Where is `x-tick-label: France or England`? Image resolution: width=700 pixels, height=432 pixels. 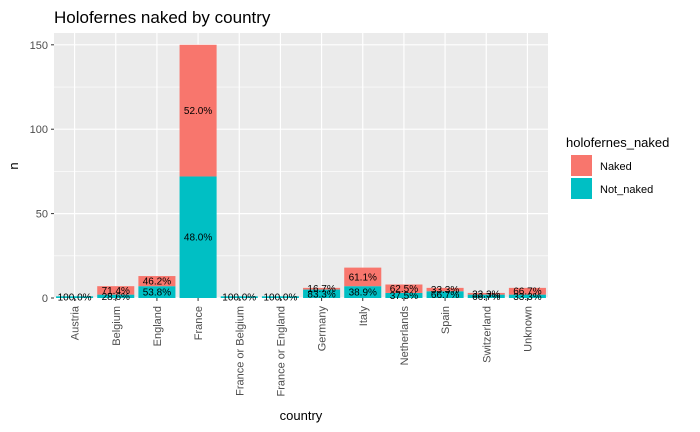
x-tick-label: France or England is located at coordinates (281, 351).